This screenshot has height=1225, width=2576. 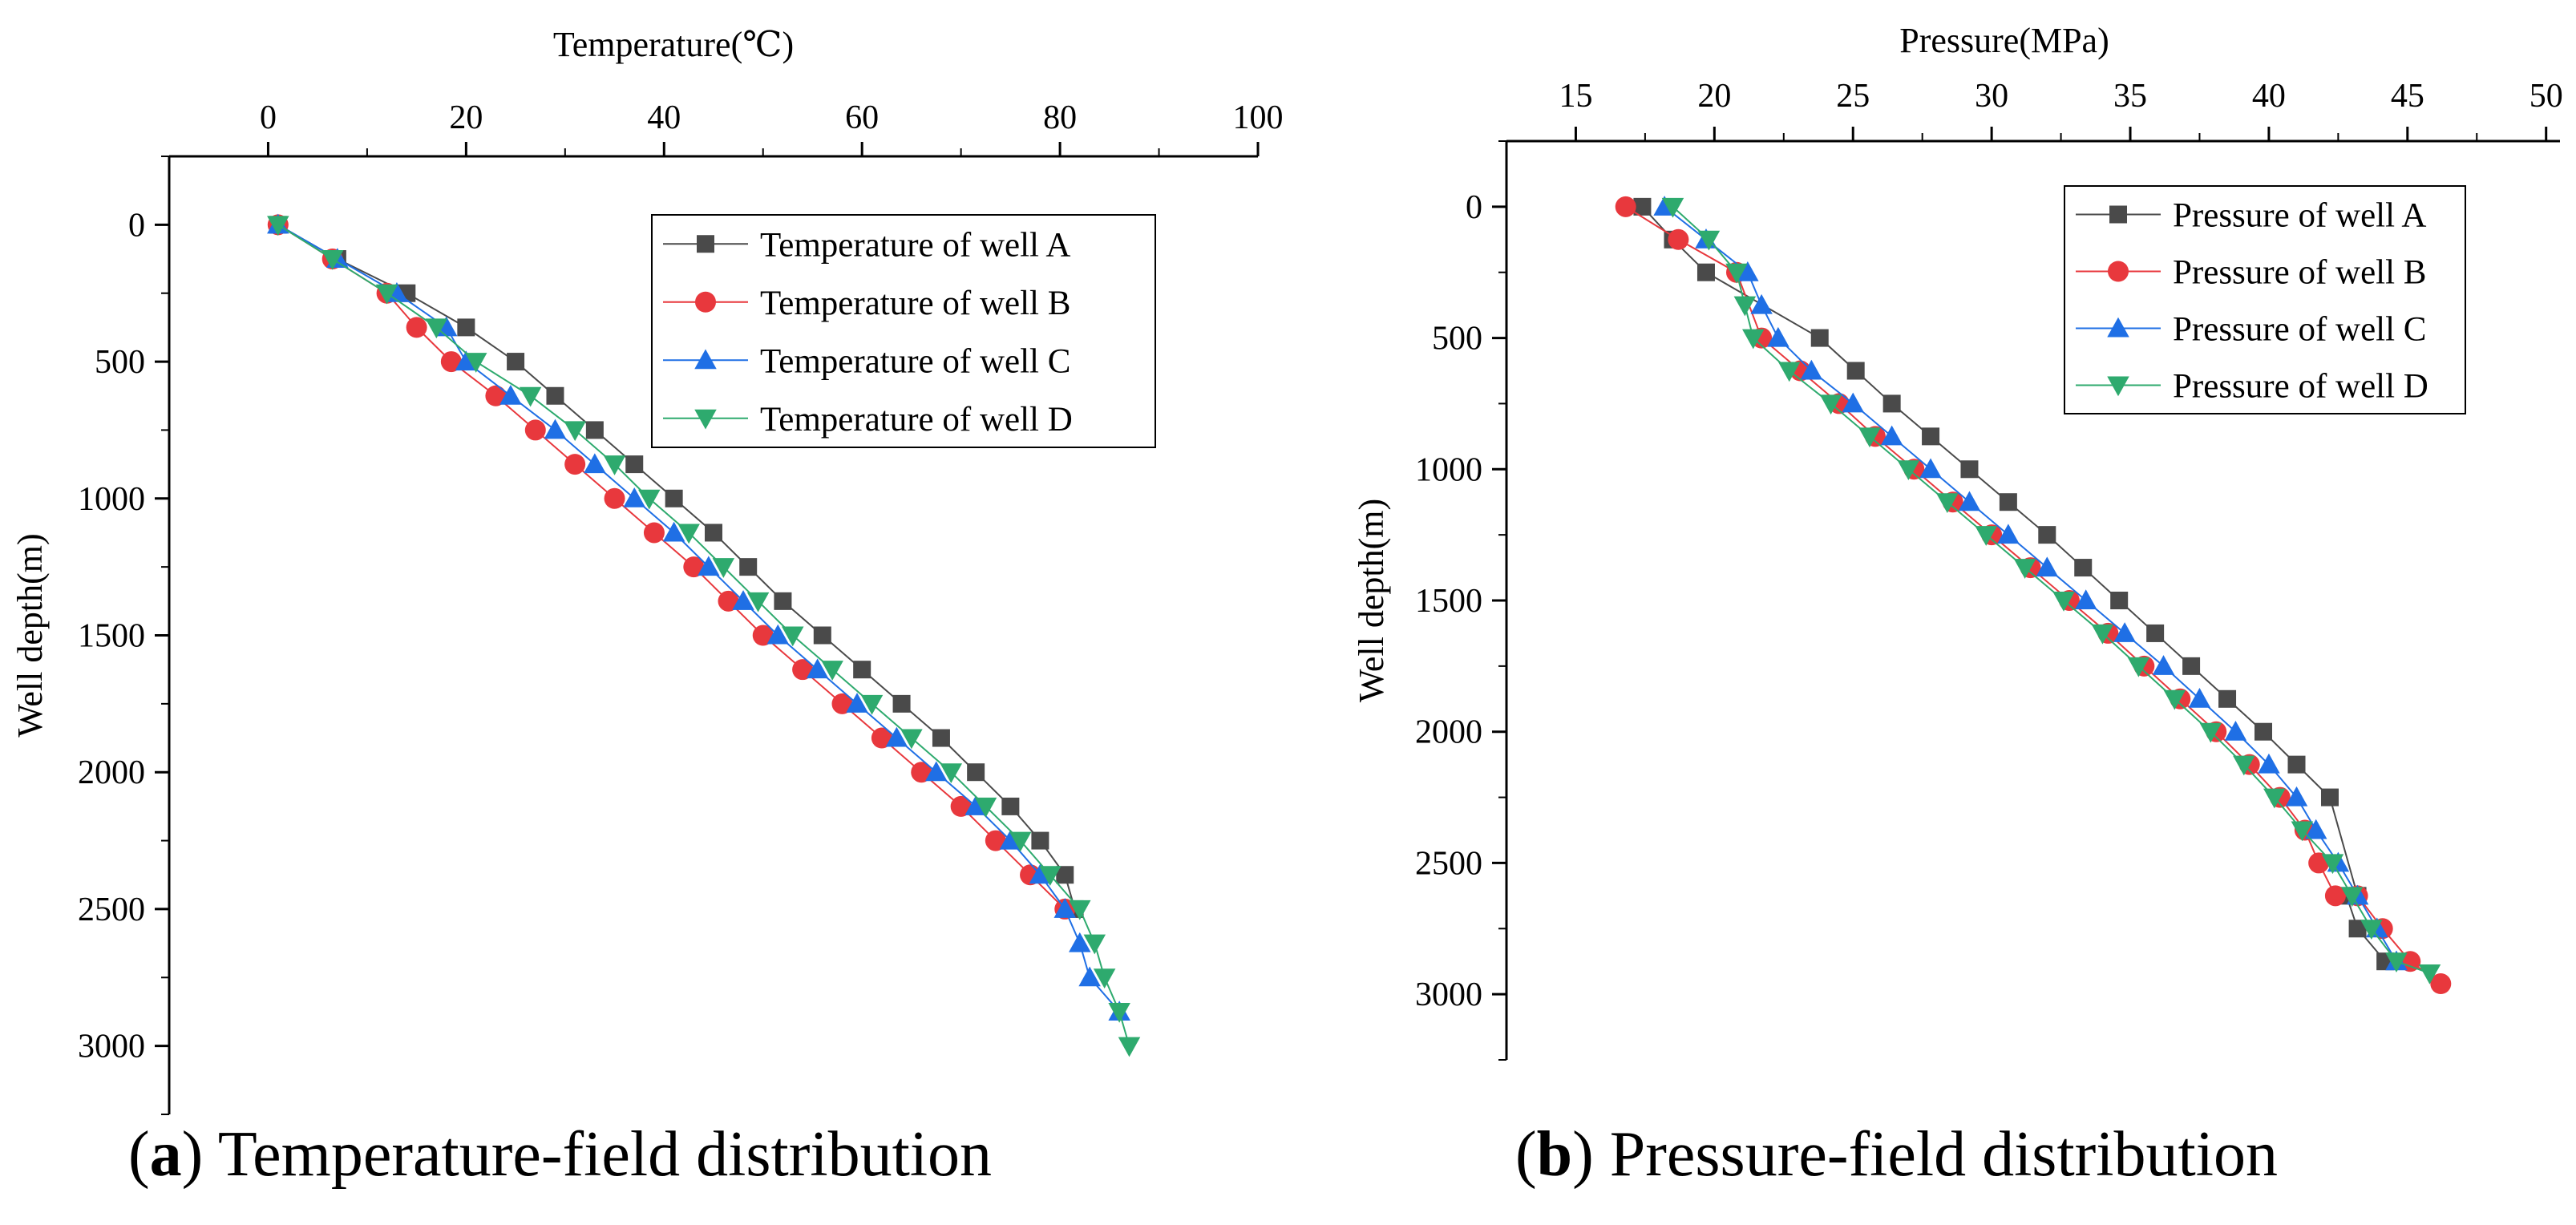 What do you see at coordinates (673, 45) in the screenshot?
I see `x-axis-title: Temperature(℃)` at bounding box center [673, 45].